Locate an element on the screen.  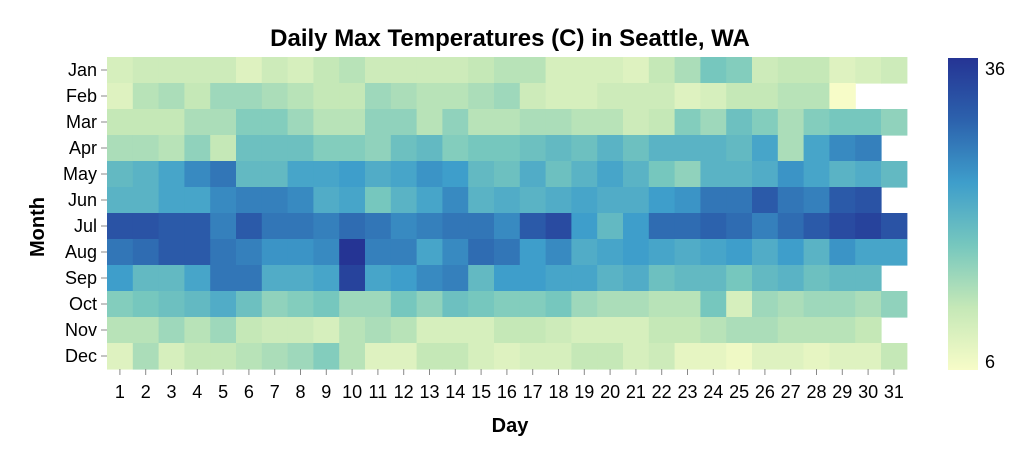
x-tick-label-24: 24 is located at coordinates (713, 392).